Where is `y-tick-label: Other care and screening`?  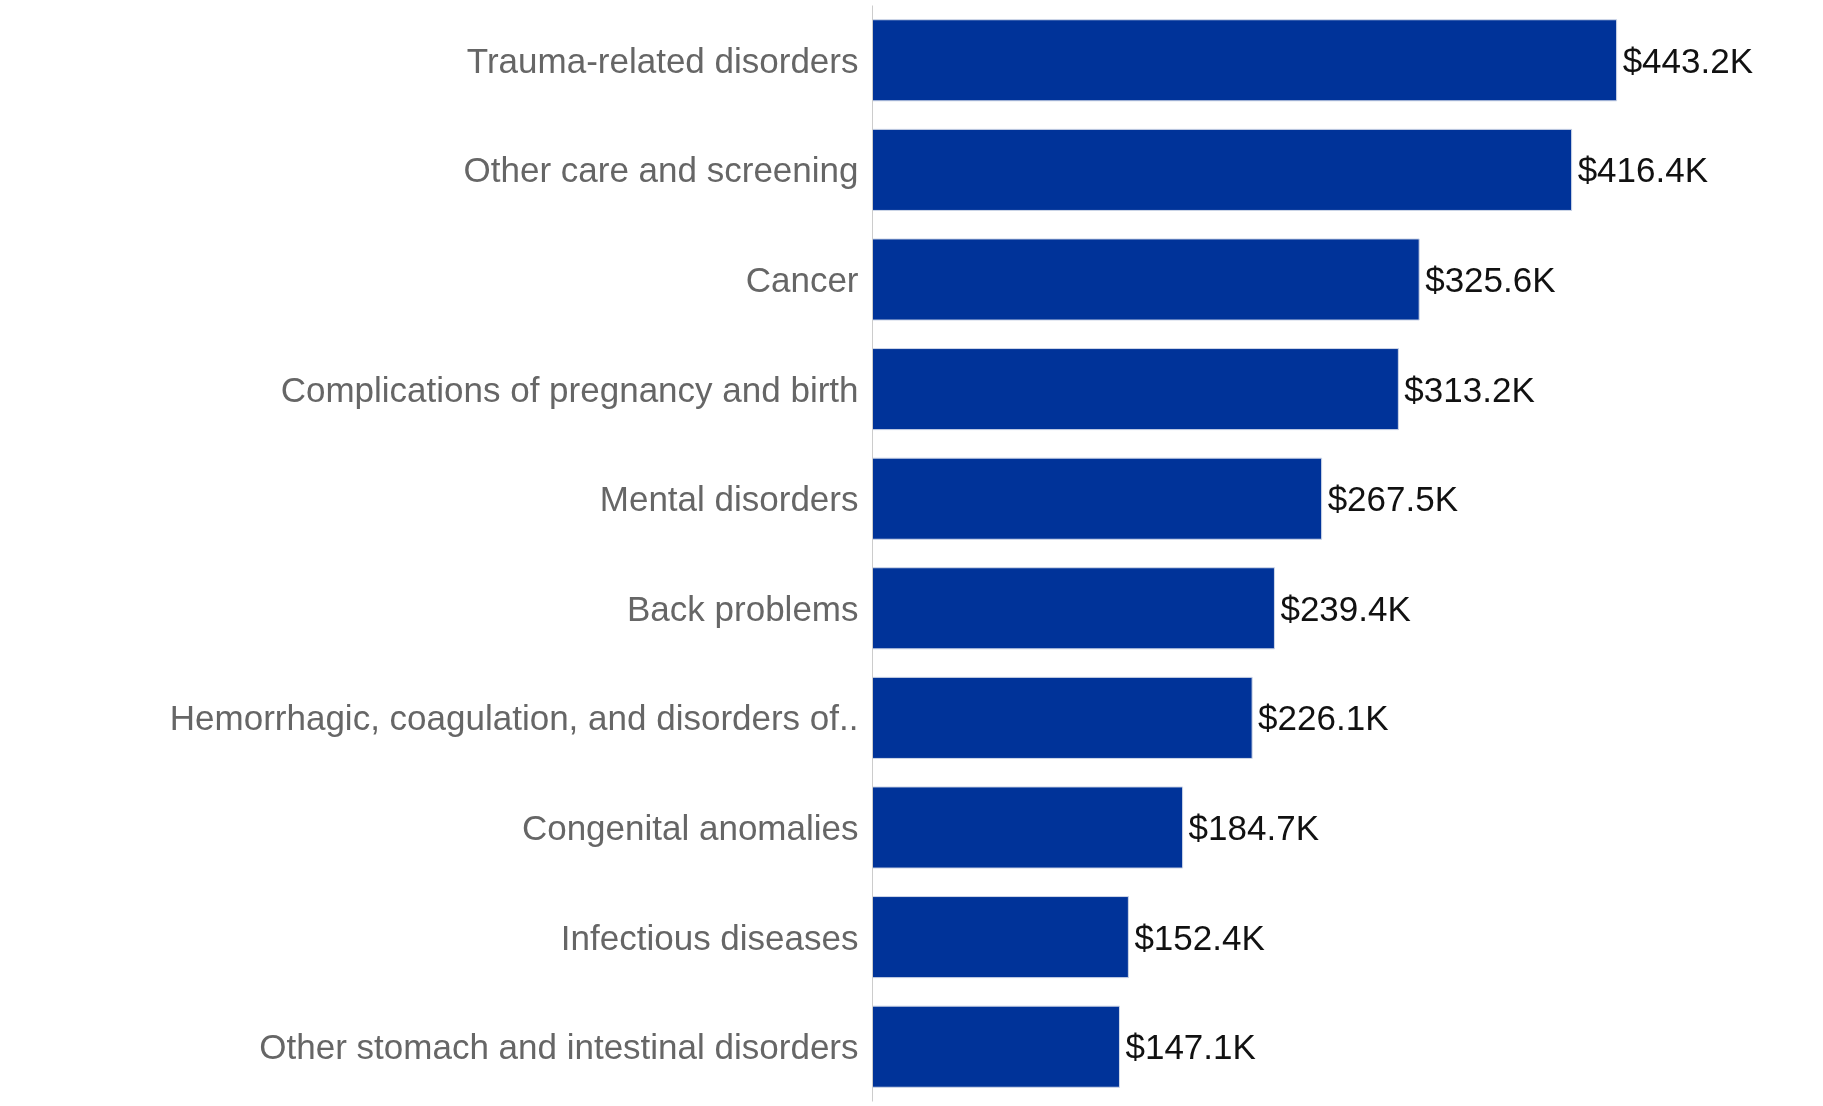
y-tick-label: Other care and screening is located at coordinates (661, 170).